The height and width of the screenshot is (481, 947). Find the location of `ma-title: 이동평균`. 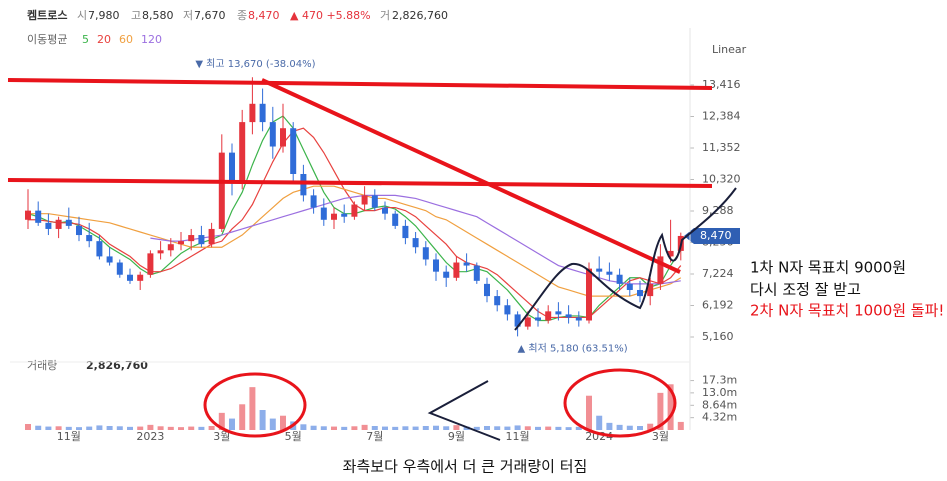

ma-title: 이동평균 is located at coordinates (47, 39).